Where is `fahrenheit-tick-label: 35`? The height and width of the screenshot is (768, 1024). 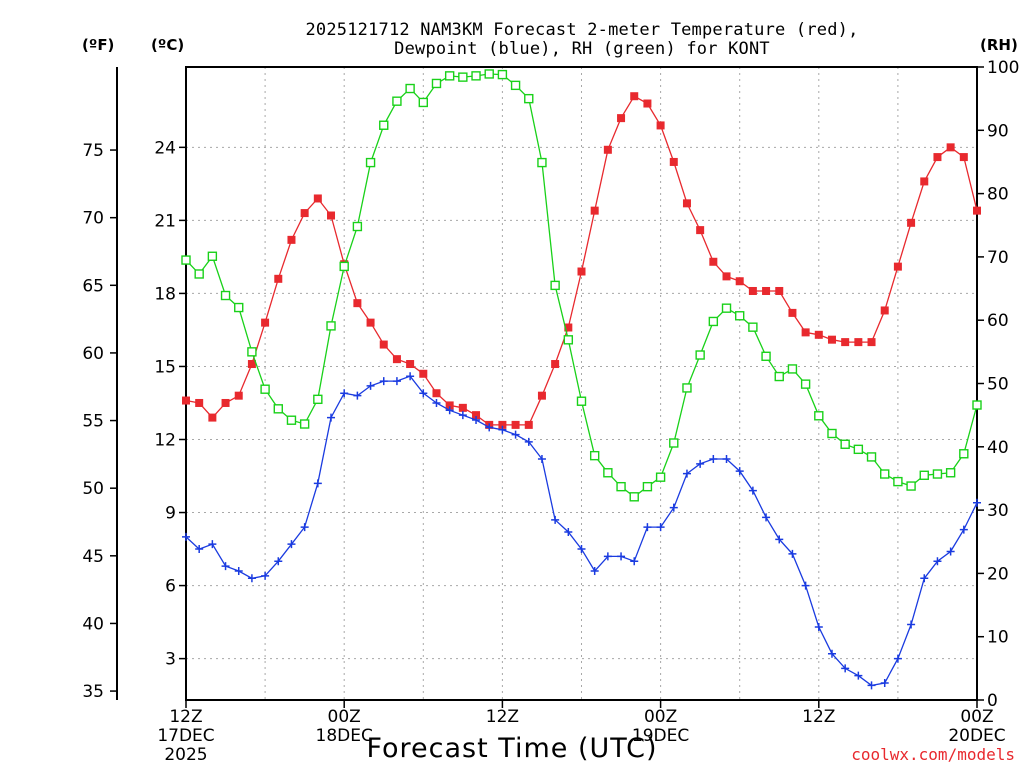
fahrenheit-tick-label: 35 is located at coordinates (93, 692).